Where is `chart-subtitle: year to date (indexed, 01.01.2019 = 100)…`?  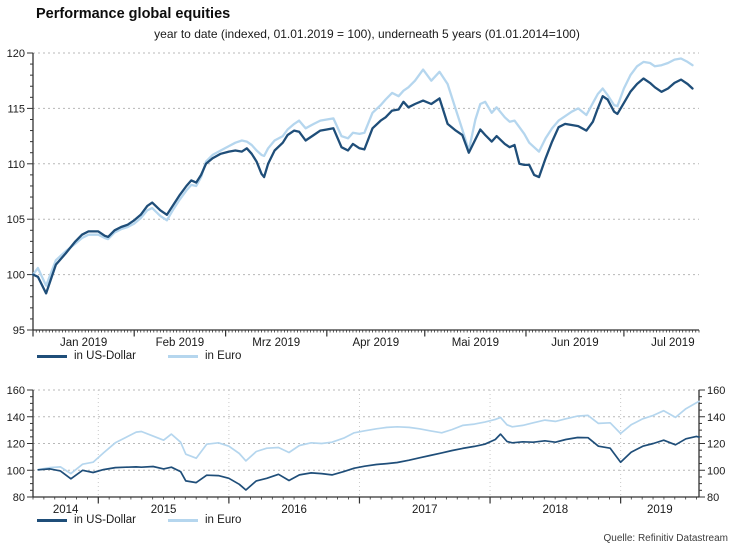 chart-subtitle: year to date (indexed, 01.01.2019 = 100)… is located at coordinates (367, 34).